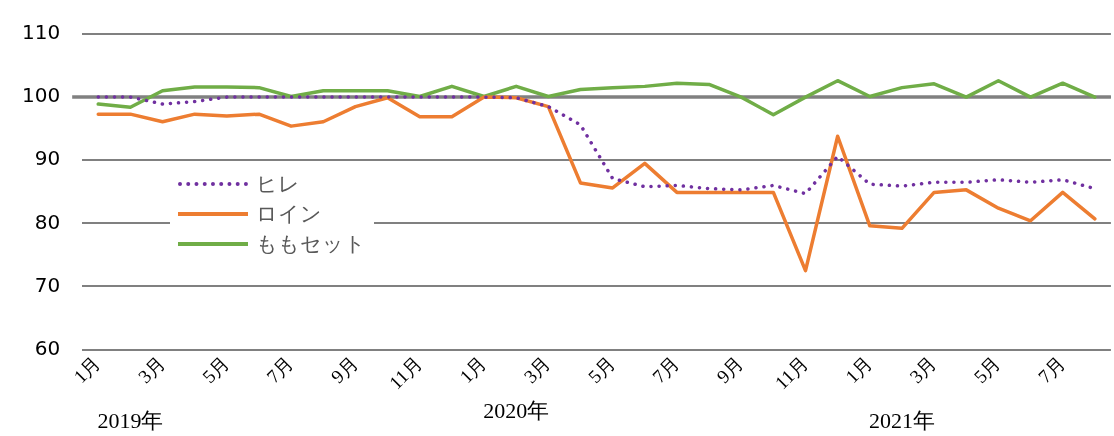  I want to click on y-tick-label: 110, so click(41, 32).